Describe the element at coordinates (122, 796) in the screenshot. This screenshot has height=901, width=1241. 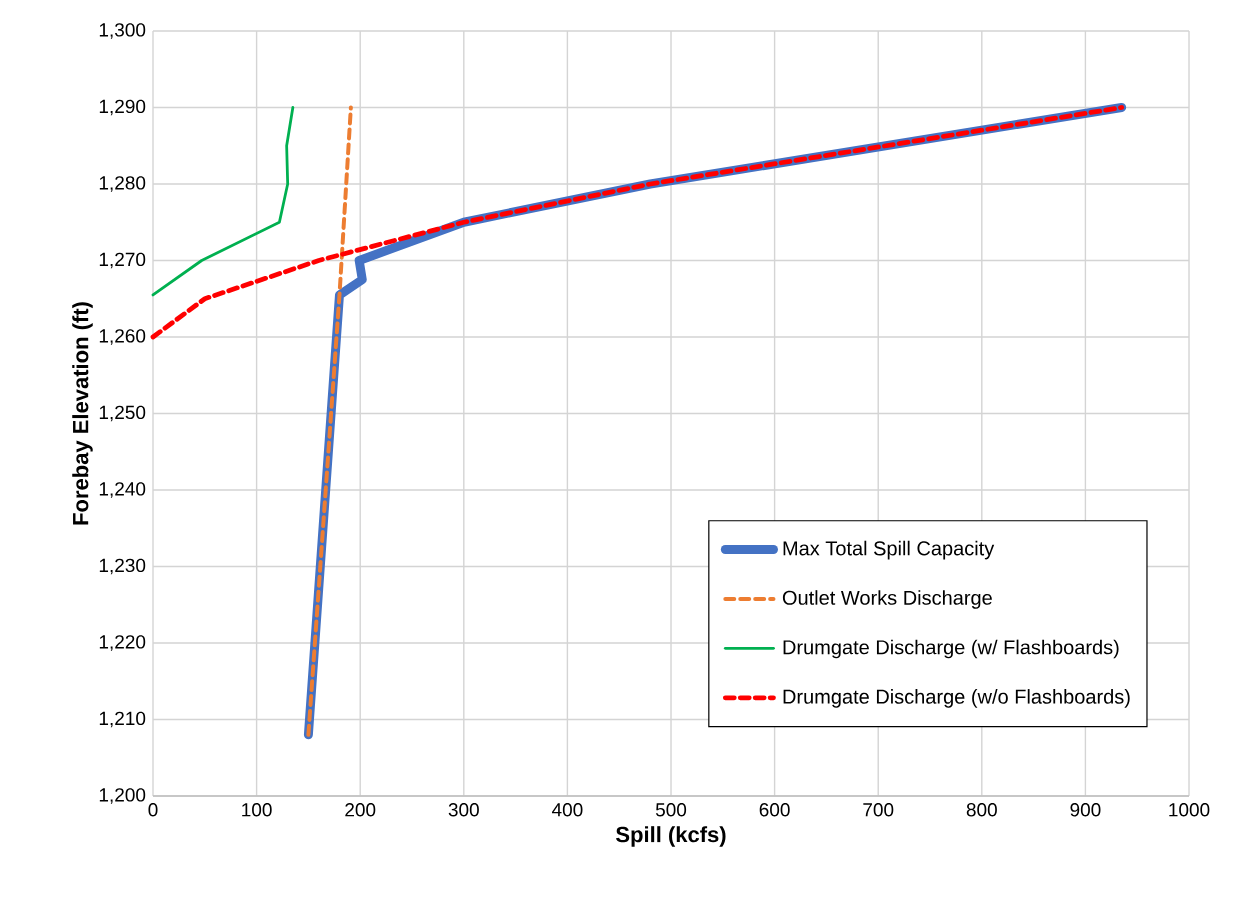
I see `y-tick-label: 1,200` at that location.